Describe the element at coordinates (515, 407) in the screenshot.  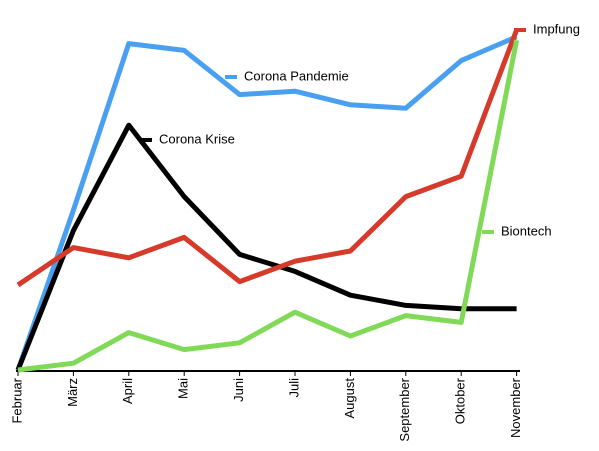
I see `x-tick-label: November` at that location.